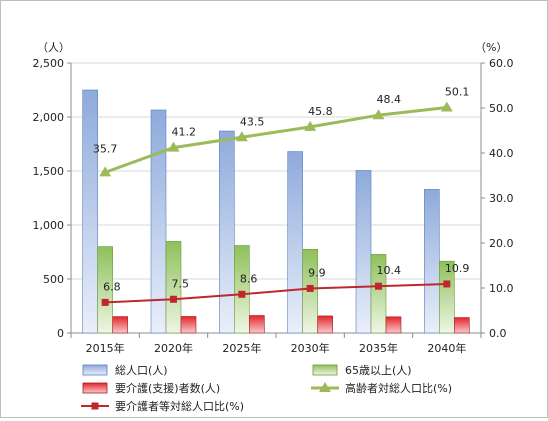 This screenshot has width=548, height=421. What do you see at coordinates (389, 270) in the screenshot?
I see `care-ratio-label-4: 10.4` at bounding box center [389, 270].